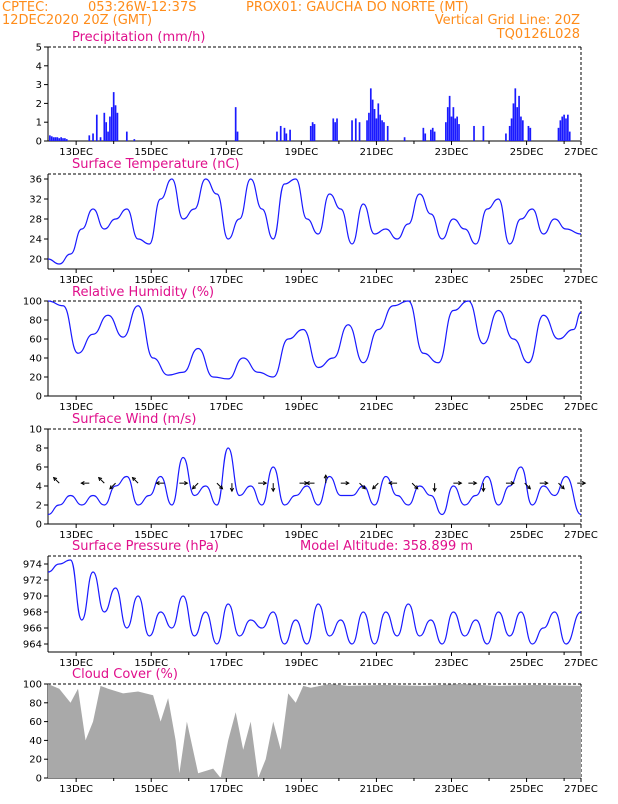  Describe the element at coordinates (527, 789) in the screenshot. I see `cloud-xtick-label: 25DEC` at that location.